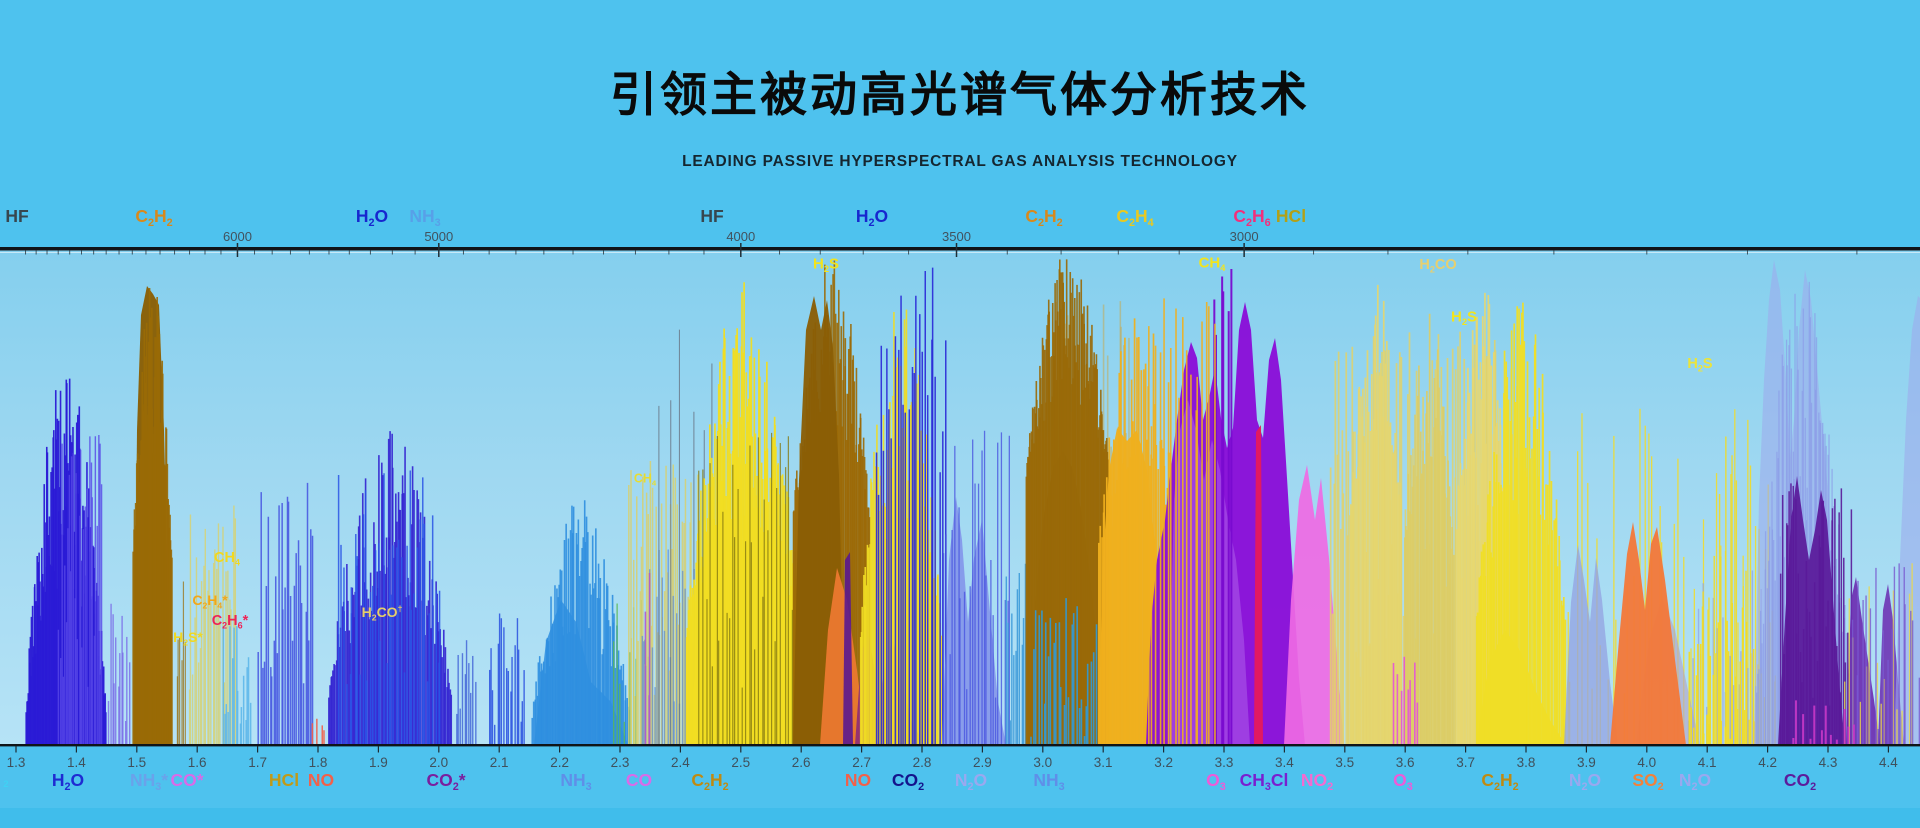 This screenshot has height=828, width=1920. Describe the element at coordinates (382, 613) in the screenshot. I see `annotation-label: H2CO†` at that location.